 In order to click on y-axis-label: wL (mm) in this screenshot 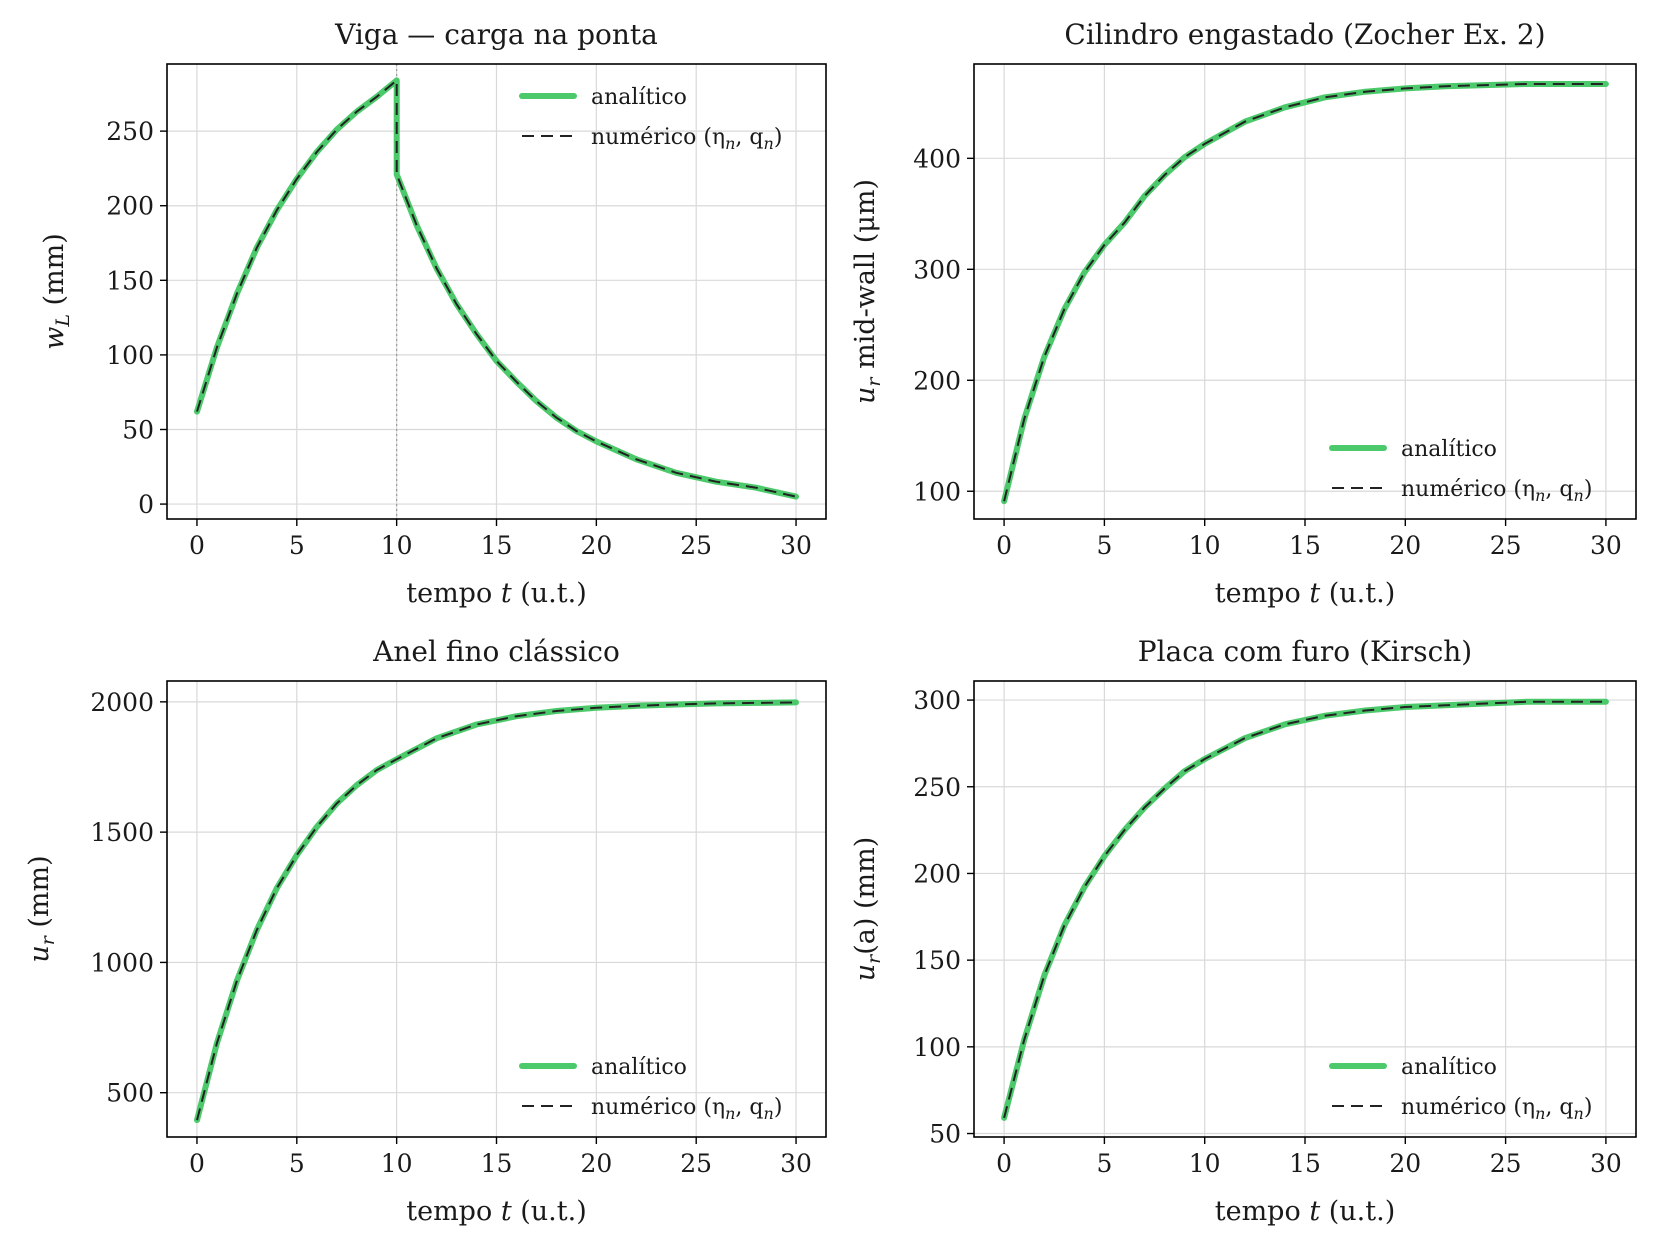, I will do `click(56, 291)`.